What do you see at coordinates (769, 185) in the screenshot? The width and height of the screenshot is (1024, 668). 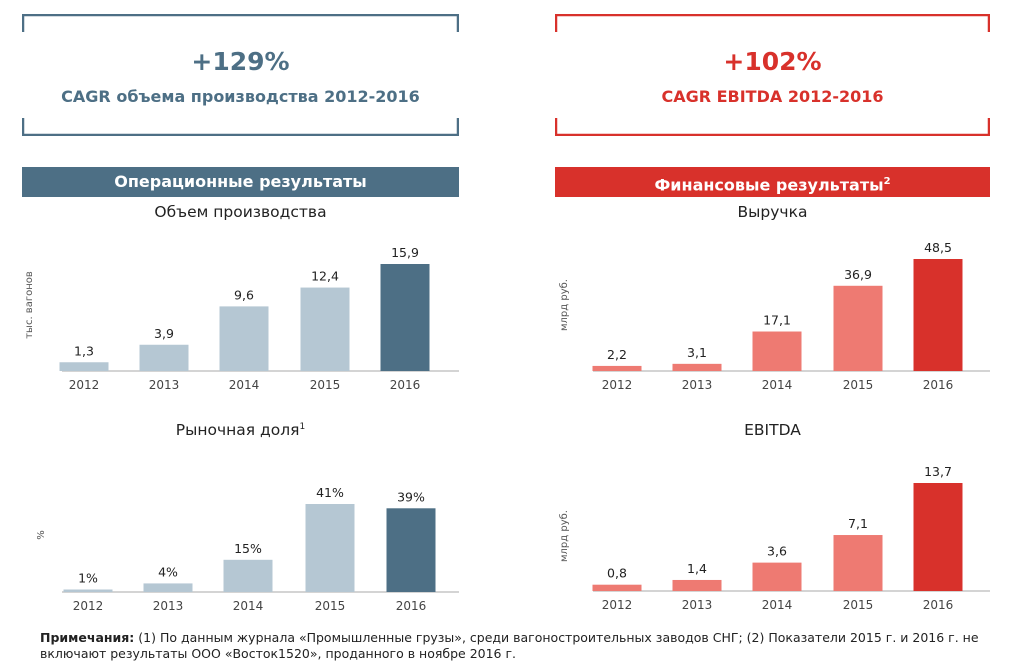 I see `financial-results-text: Финансовые результаты` at bounding box center [769, 185].